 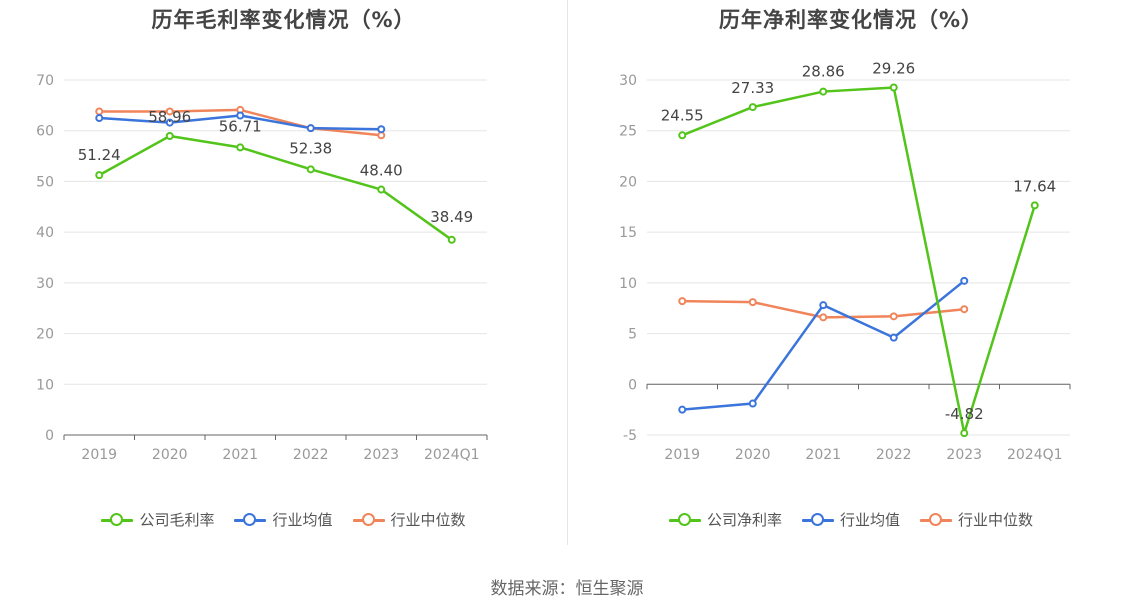 What do you see at coordinates (567, 272) in the screenshot?
I see `panel-divider` at bounding box center [567, 272].